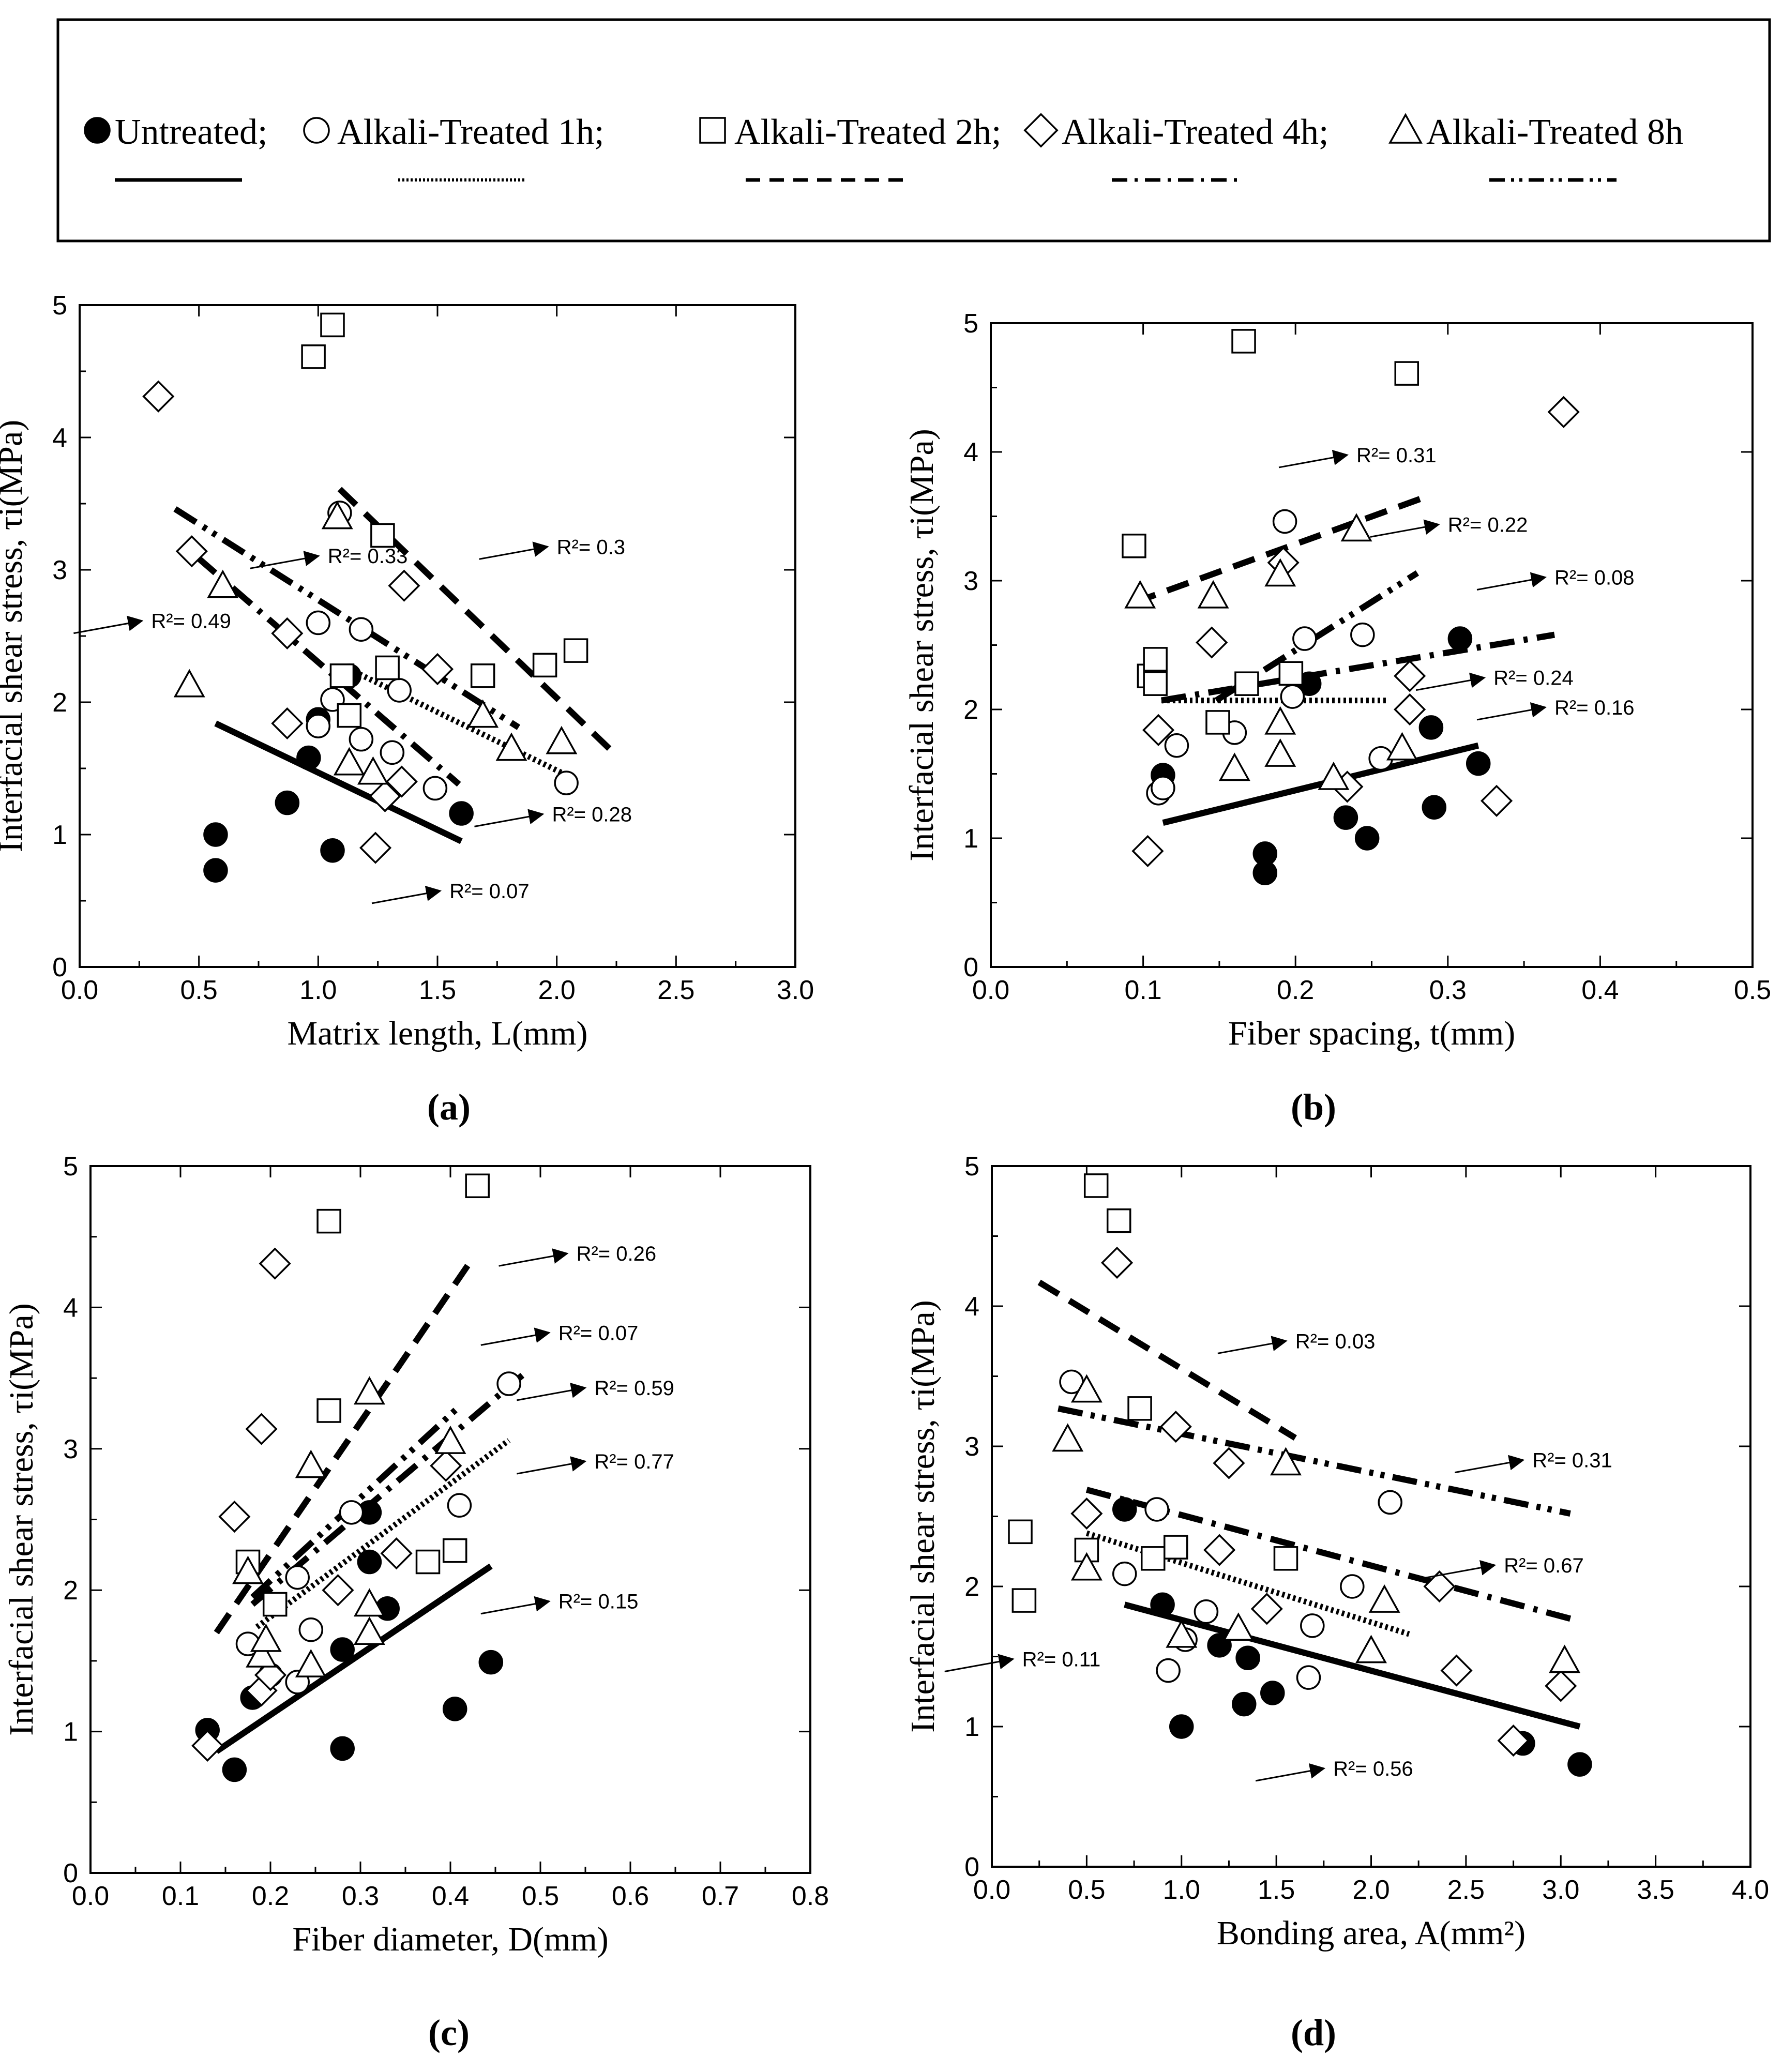 The width and height of the screenshot is (1782, 2072). What do you see at coordinates (1336, 1341) in the screenshot?
I see `r2-annotation: R²= 0.03` at bounding box center [1336, 1341].